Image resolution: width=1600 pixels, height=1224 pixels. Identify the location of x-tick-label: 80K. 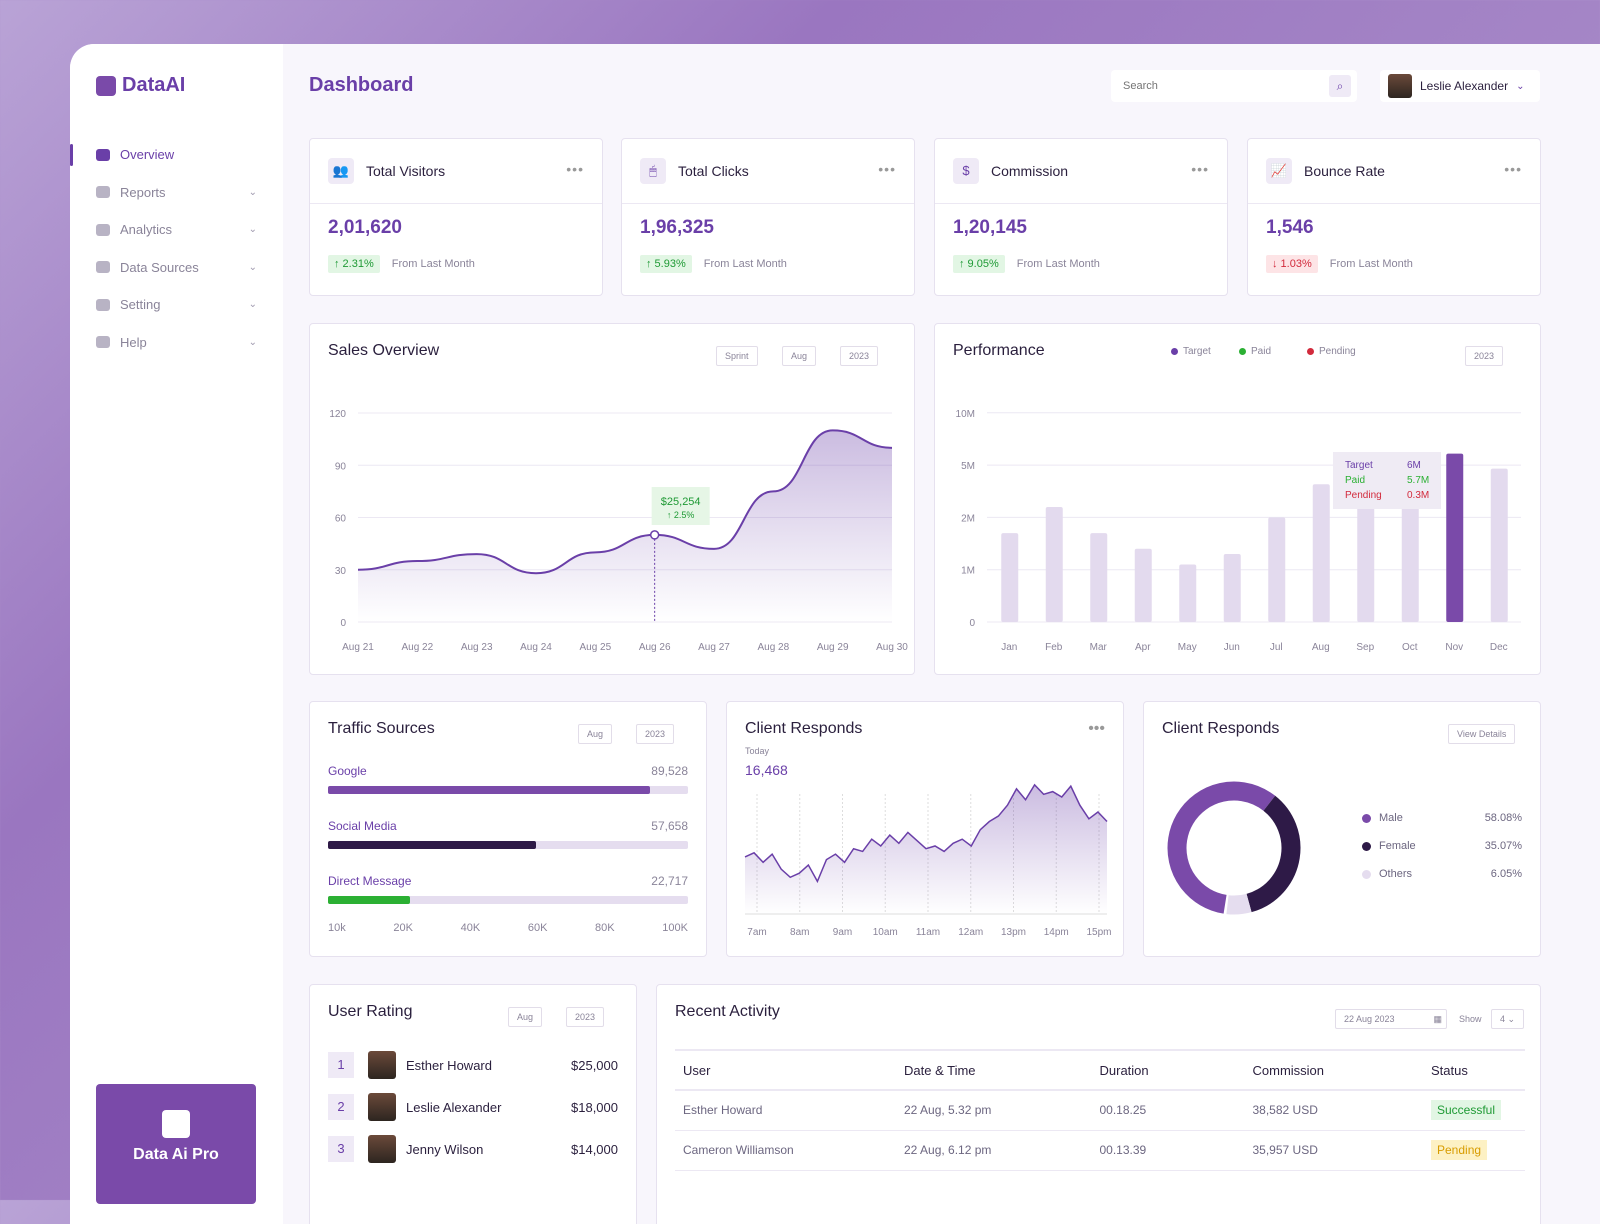
(605, 928).